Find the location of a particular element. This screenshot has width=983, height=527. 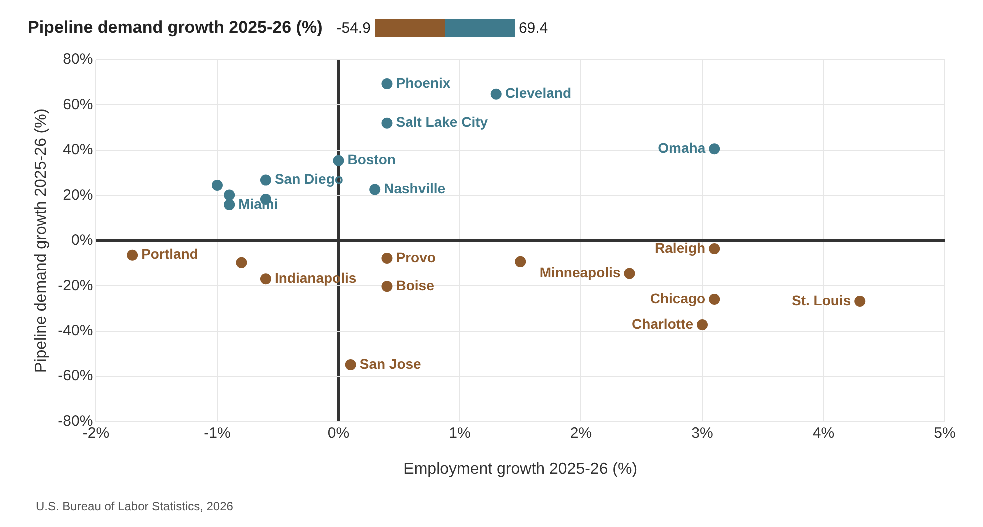

x-tick-label: -2% is located at coordinates (96, 433).